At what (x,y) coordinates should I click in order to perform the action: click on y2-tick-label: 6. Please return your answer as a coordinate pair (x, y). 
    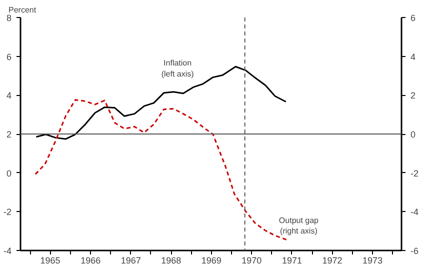
    Looking at the image, I should click on (413, 18).